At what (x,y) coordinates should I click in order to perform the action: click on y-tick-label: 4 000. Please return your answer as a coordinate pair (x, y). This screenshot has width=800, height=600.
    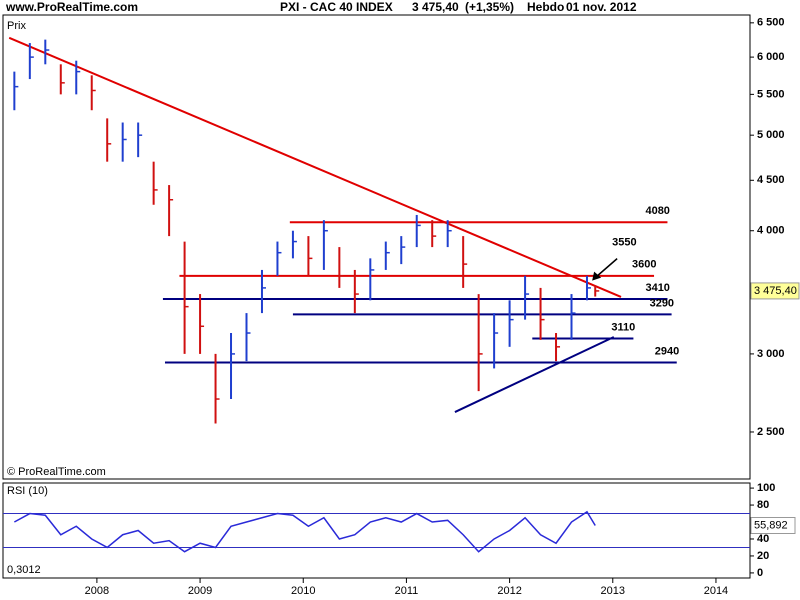
    Looking at the image, I should click on (771, 231).